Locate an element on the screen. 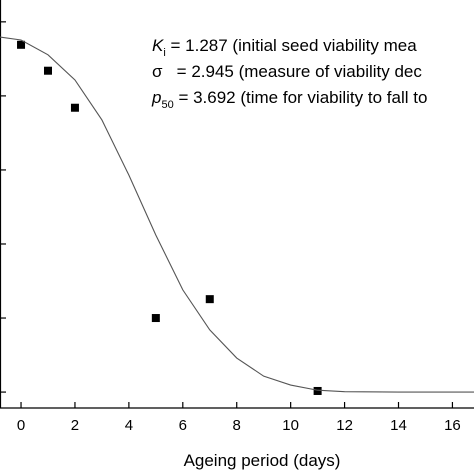 This screenshot has width=474, height=474. annotation-symbol: K is located at coordinates (158, 45).